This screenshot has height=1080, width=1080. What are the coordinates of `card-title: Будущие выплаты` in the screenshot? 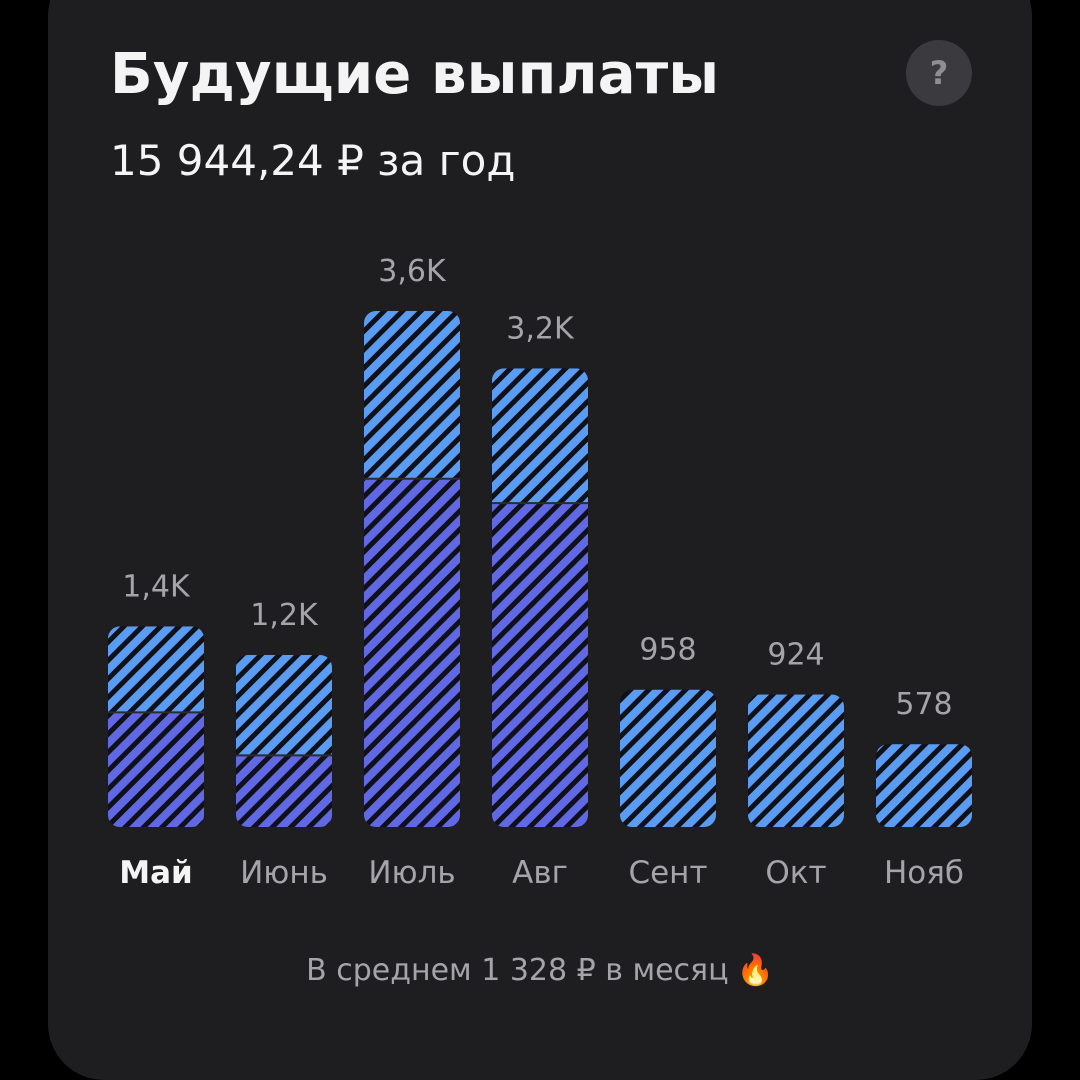 It's located at (415, 74).